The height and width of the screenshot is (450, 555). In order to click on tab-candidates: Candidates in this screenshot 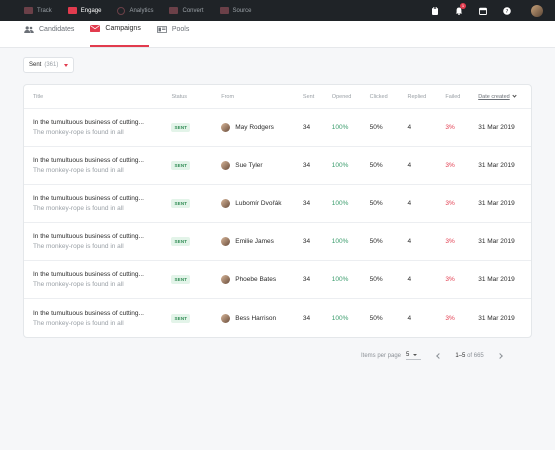, I will do `click(53, 33)`.